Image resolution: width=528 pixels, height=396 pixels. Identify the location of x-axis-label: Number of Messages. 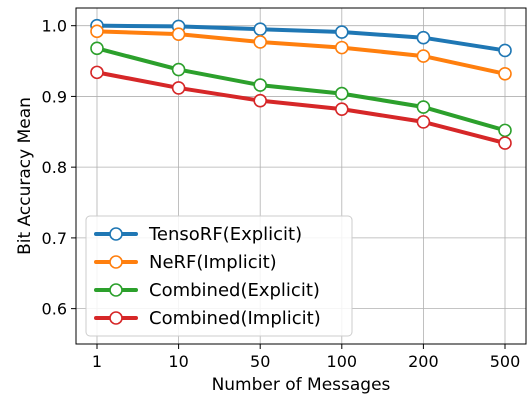
(301, 385).